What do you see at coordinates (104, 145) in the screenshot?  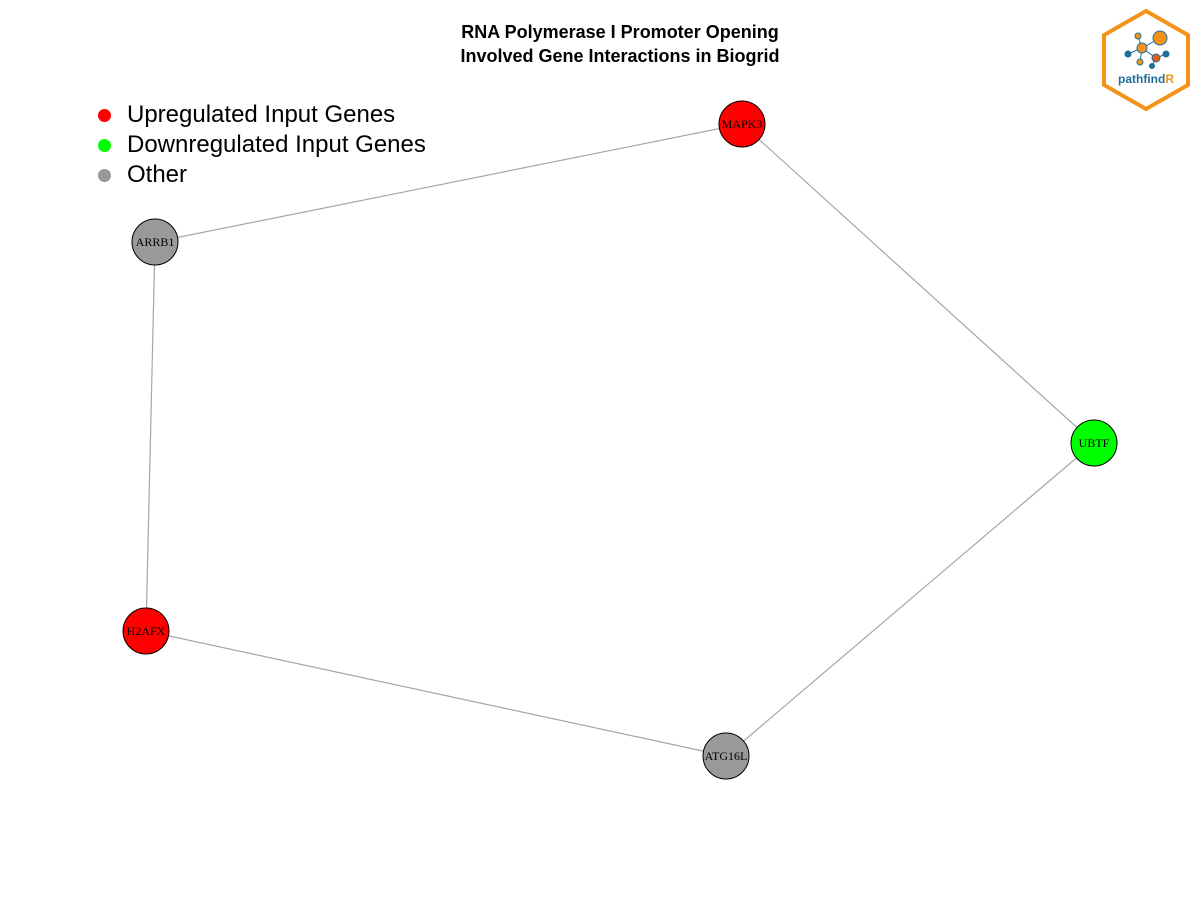 I see `legend-dot-green-icon` at bounding box center [104, 145].